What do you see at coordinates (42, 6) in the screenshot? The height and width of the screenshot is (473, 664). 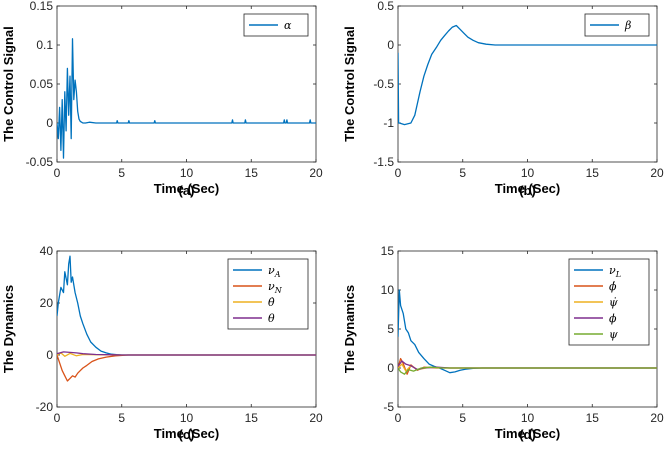 I see `y-tick-label: 0.15` at bounding box center [42, 6].